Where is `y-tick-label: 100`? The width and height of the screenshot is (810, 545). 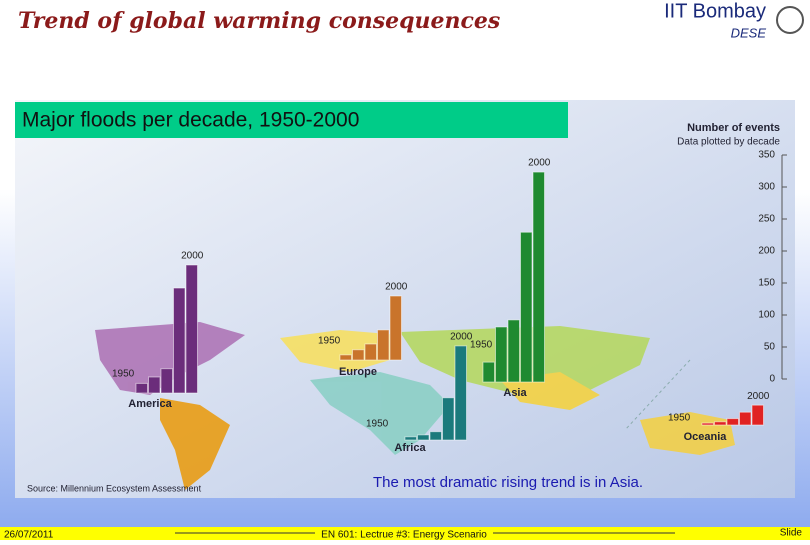
y-tick-label: 100 is located at coordinates (766, 315).